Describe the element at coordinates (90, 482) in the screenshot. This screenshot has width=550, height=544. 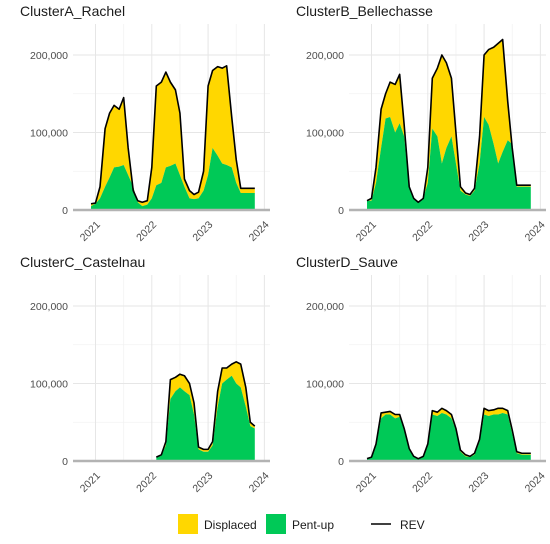
I see `panel-clusterc-castelnau-x-tick-label: 2021` at that location.